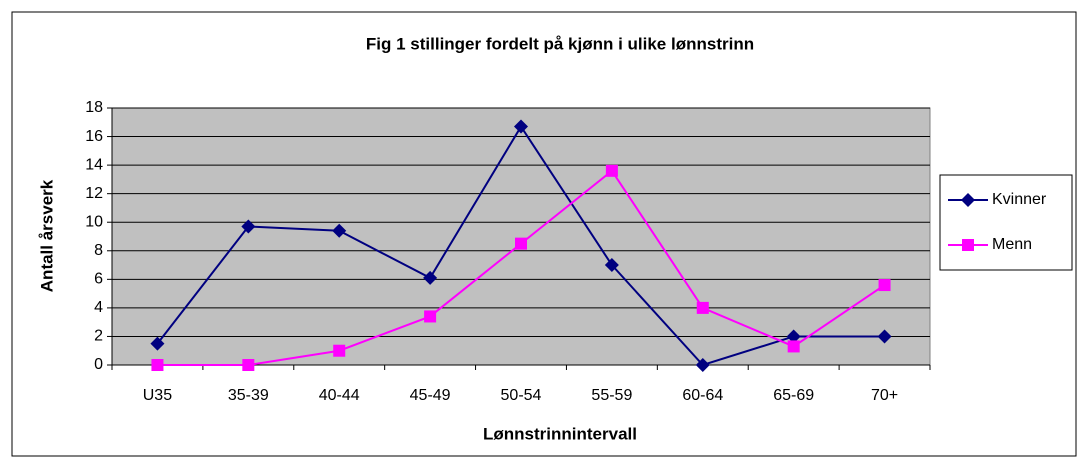  I want to click on legend-box, so click(1006, 222).